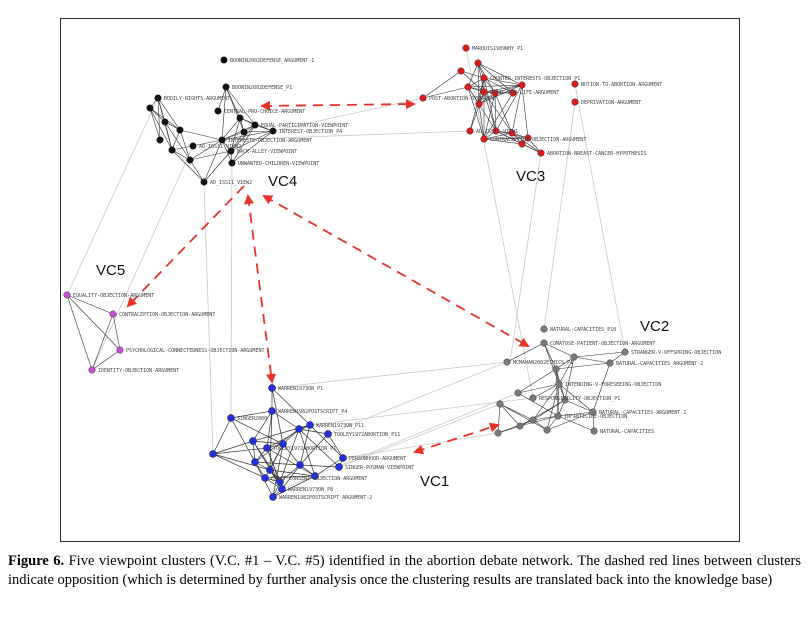 This screenshot has height=625, width=809. I want to click on vc2-node-label: COMATOSE-PATIENT-OBJECTION-ARGUMENT, so click(602, 344).